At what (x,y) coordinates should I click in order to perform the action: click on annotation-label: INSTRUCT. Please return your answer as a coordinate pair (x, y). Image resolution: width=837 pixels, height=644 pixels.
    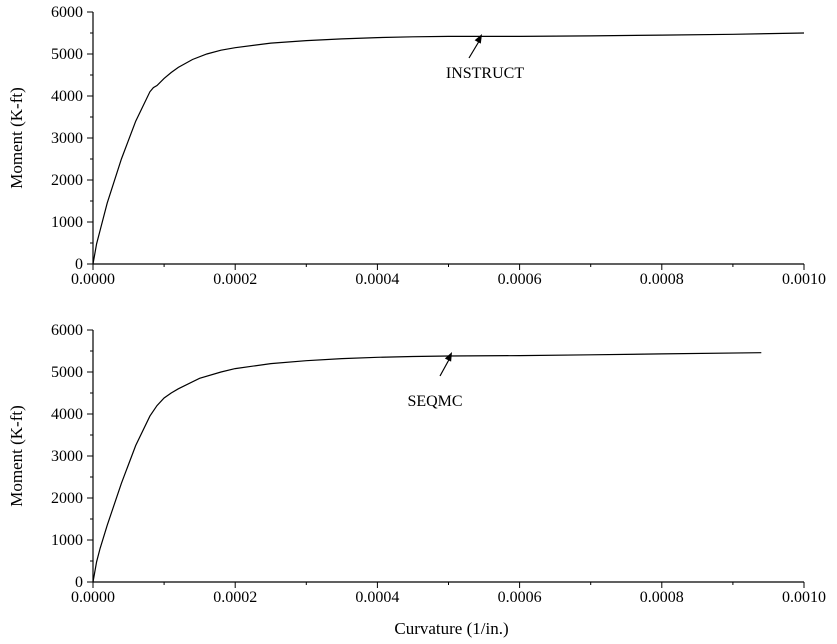
    Looking at the image, I should click on (485, 73).